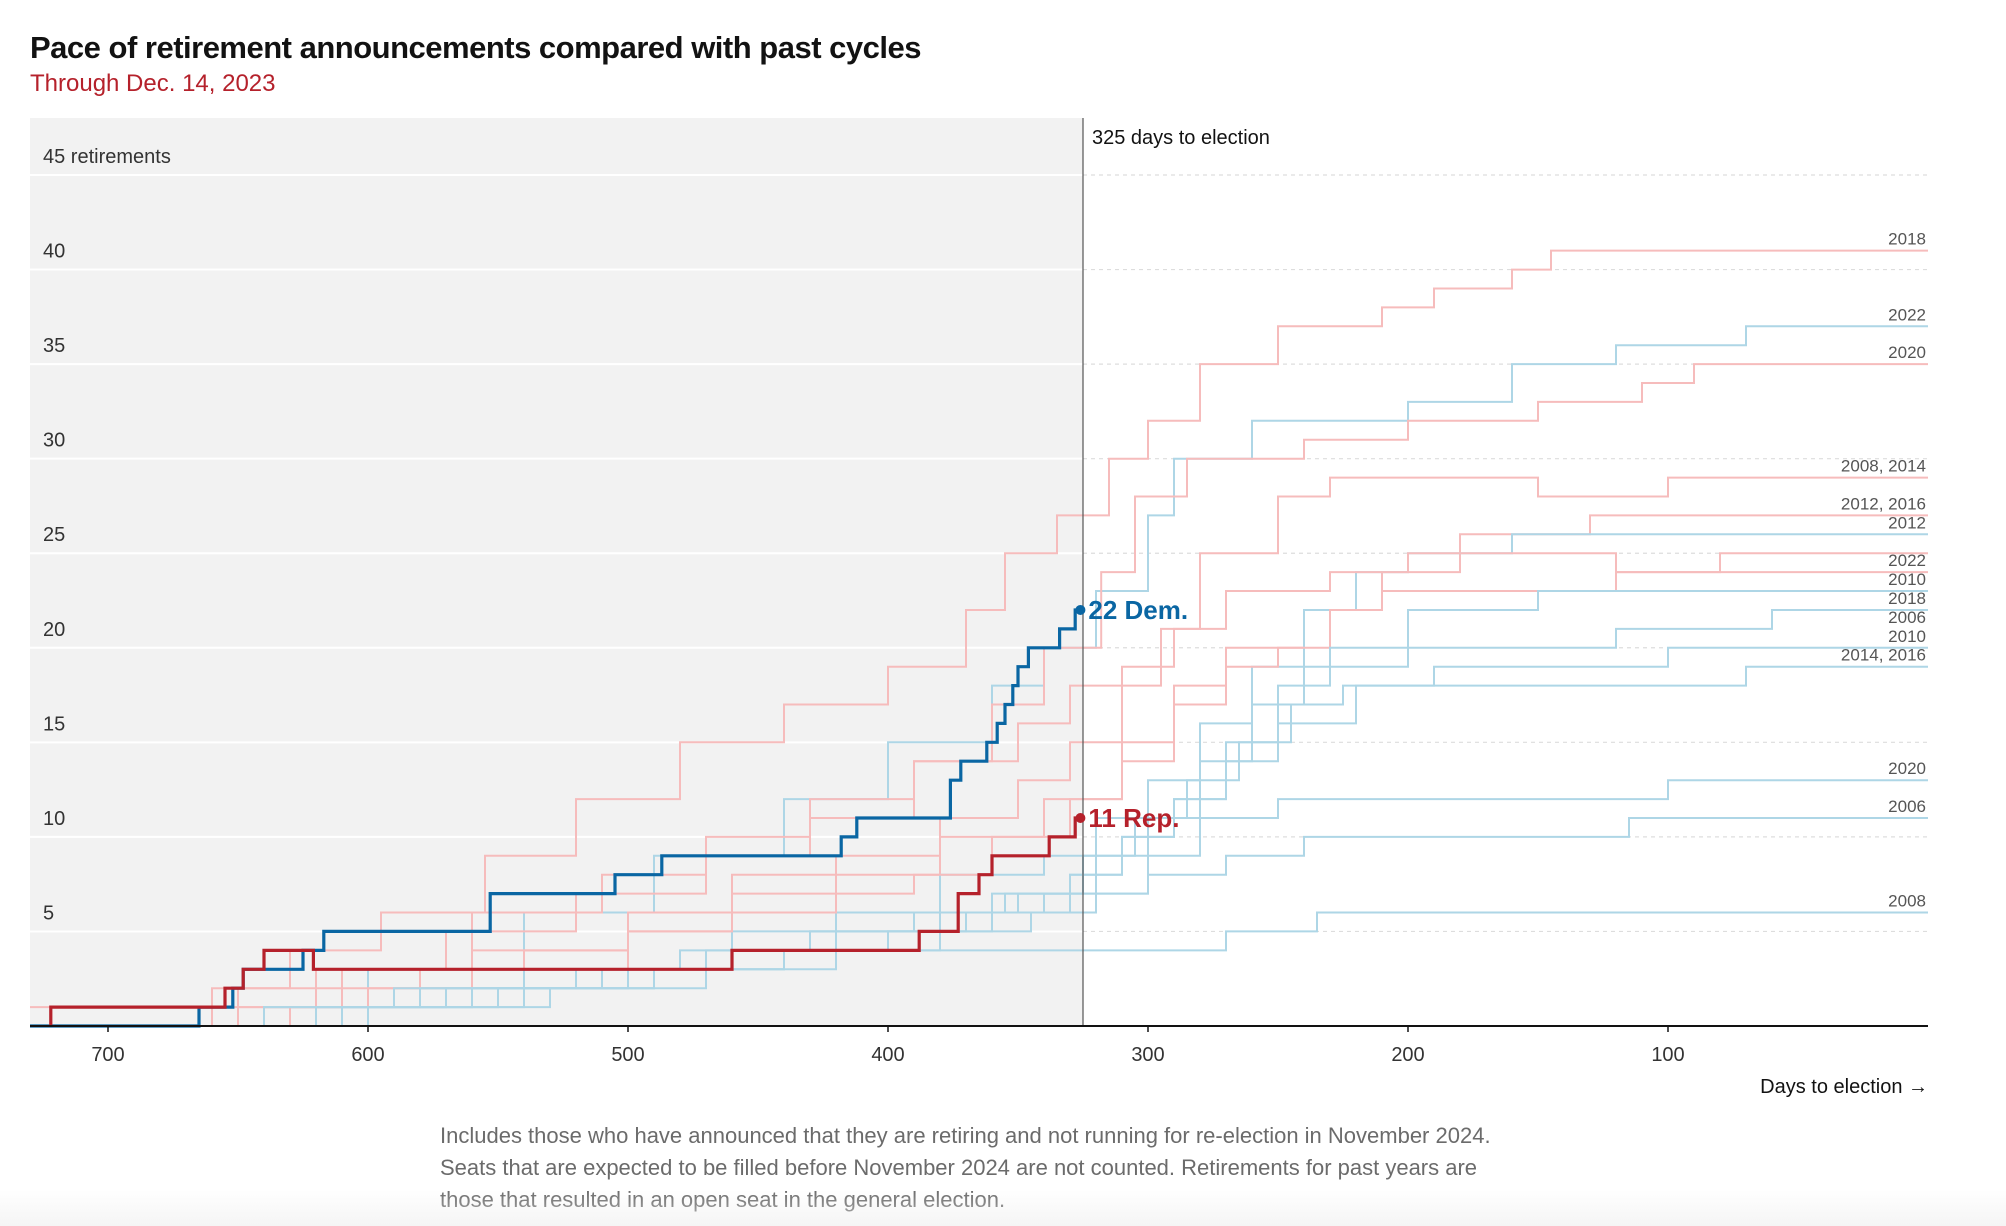 This screenshot has height=1226, width=2006. I want to click on series-label-4: 2012, 2016, so click(1883, 503).